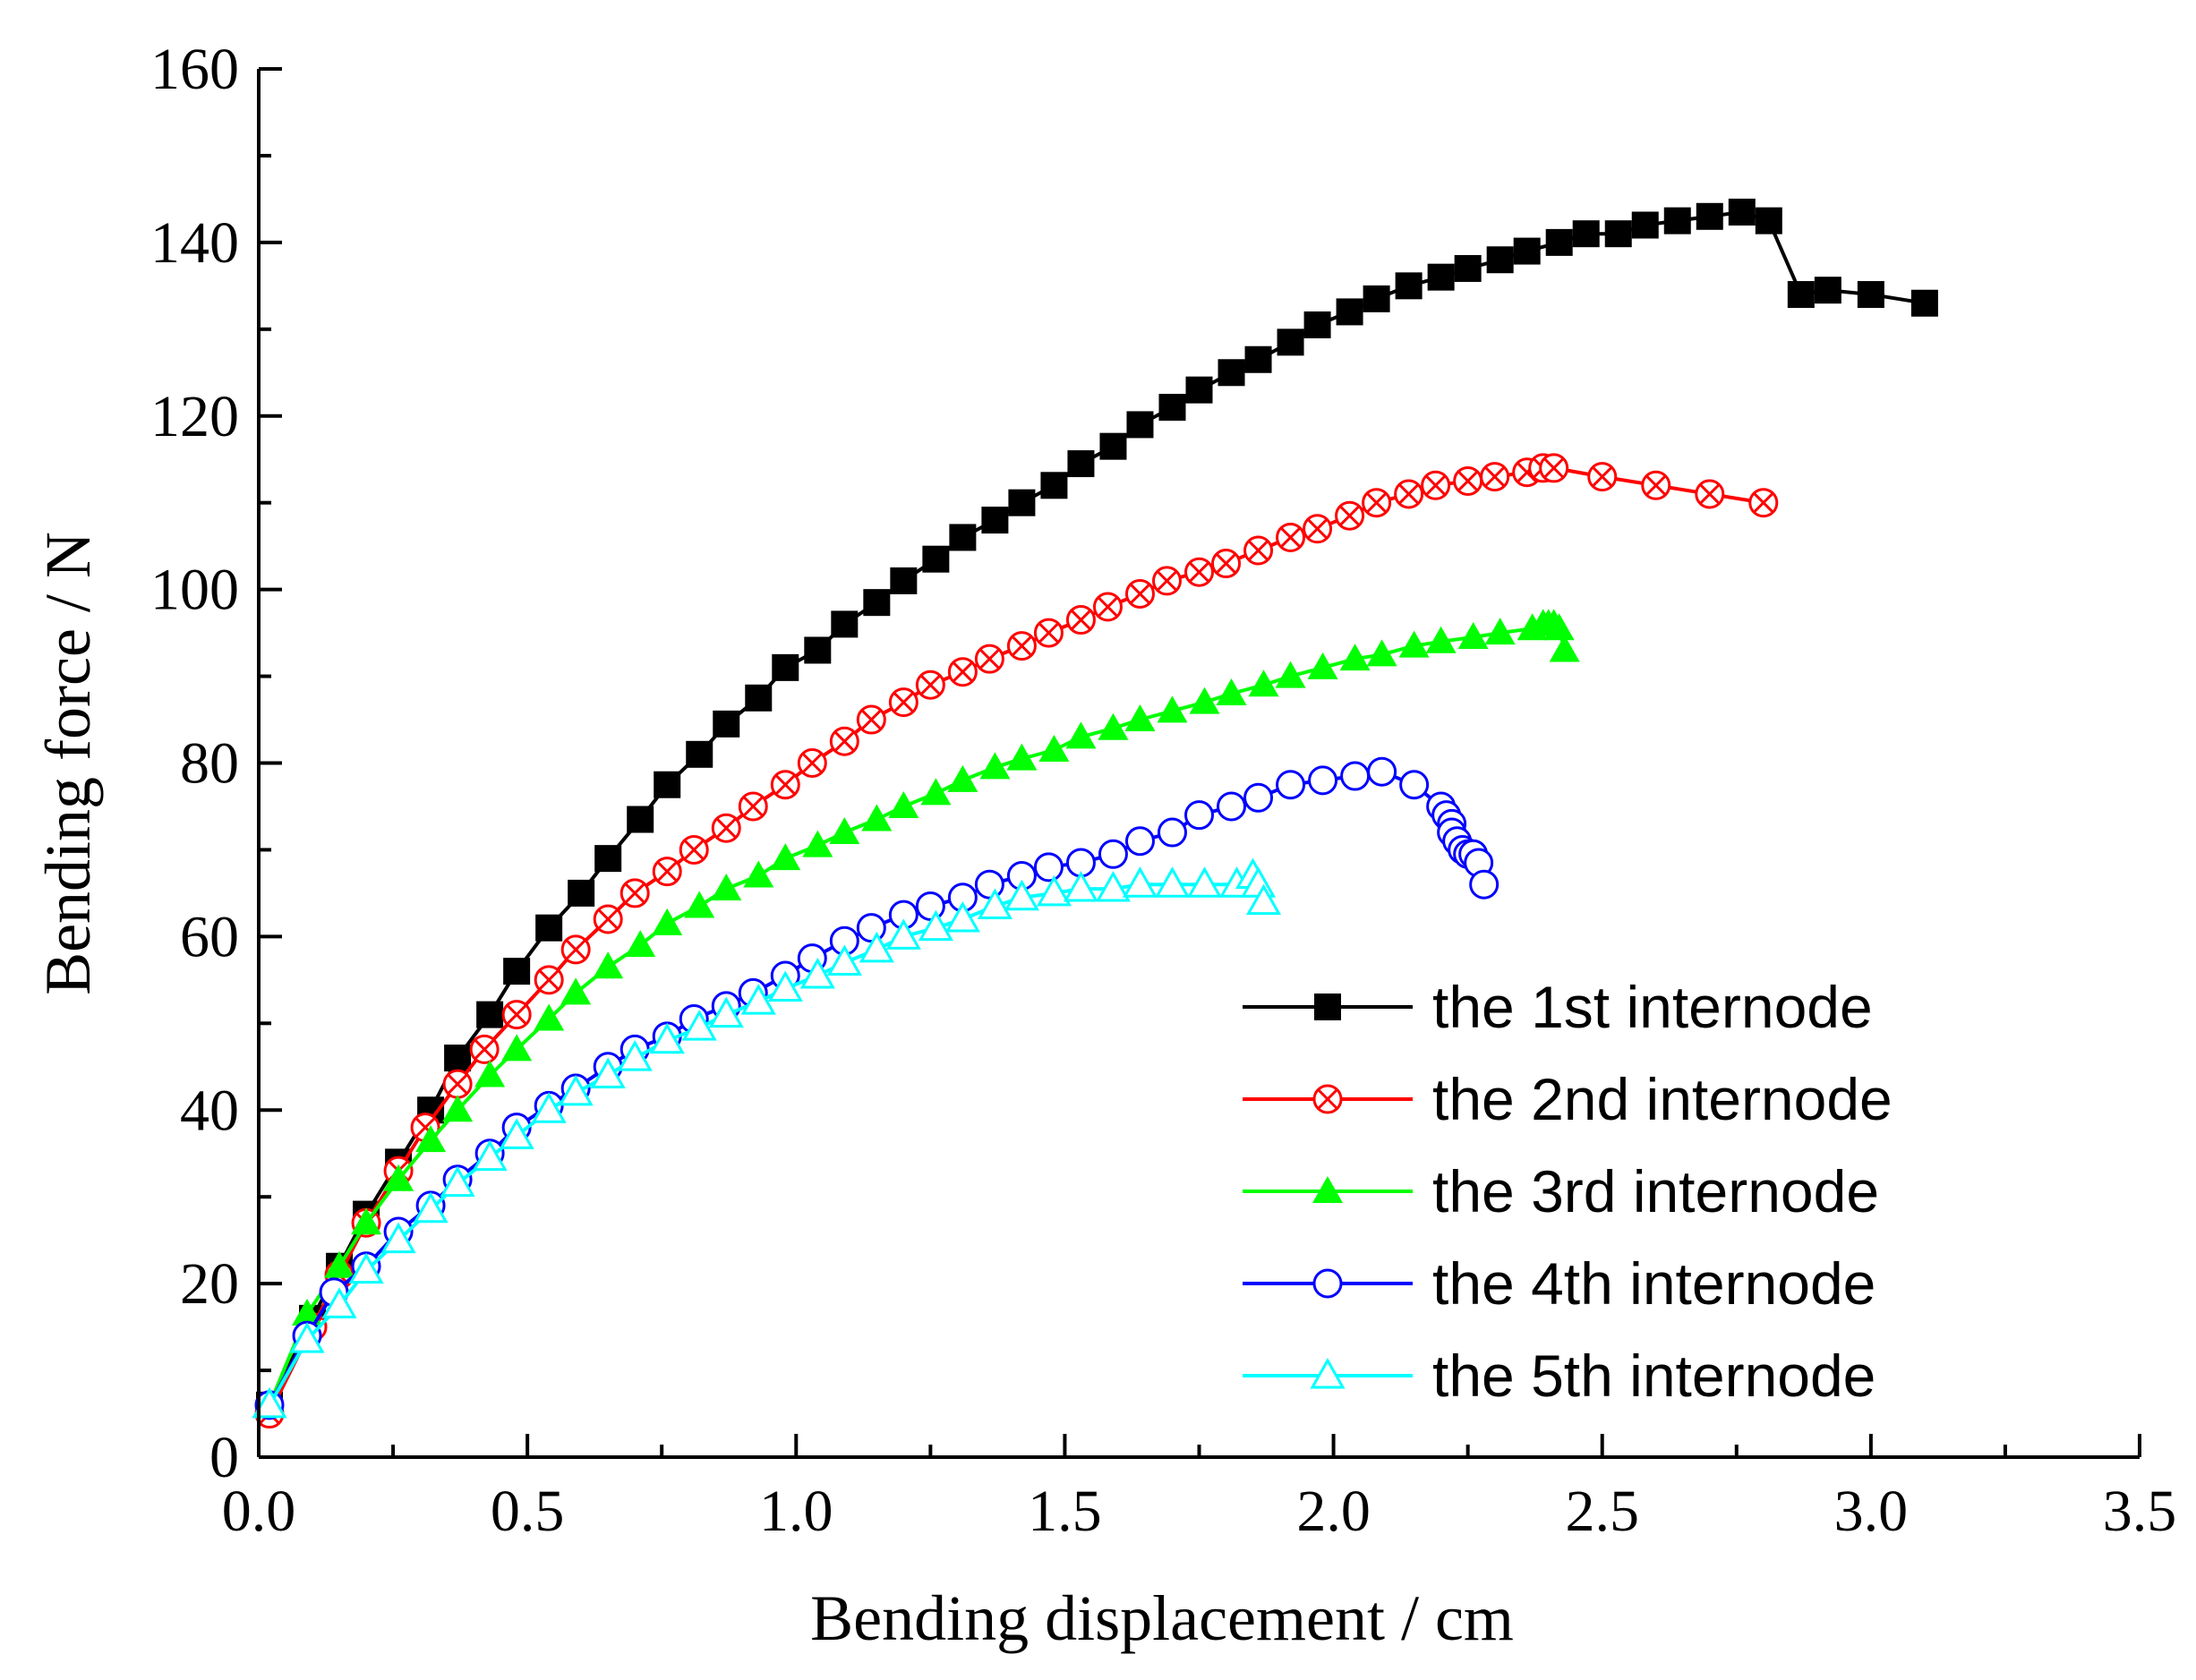 This screenshot has height=1680, width=2196. I want to click on y-tick-label: 100, so click(194, 590).